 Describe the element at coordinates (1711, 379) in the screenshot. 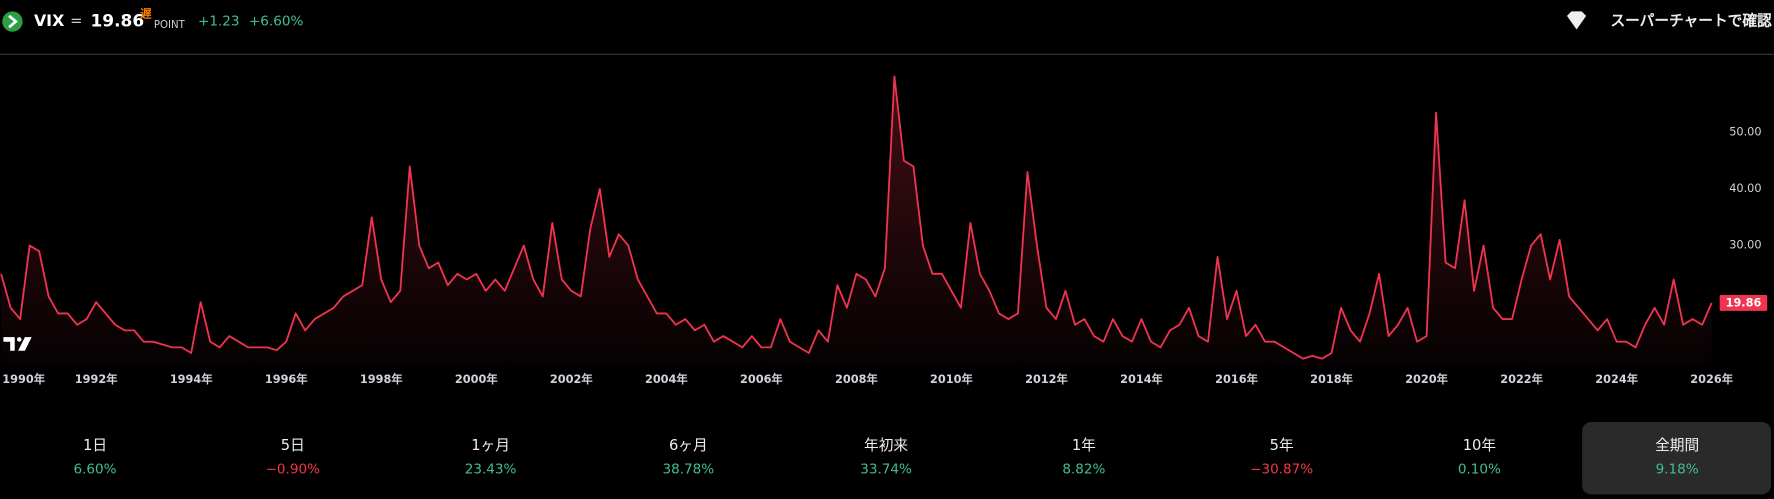

I see `x-tick-label: 2026年` at that location.